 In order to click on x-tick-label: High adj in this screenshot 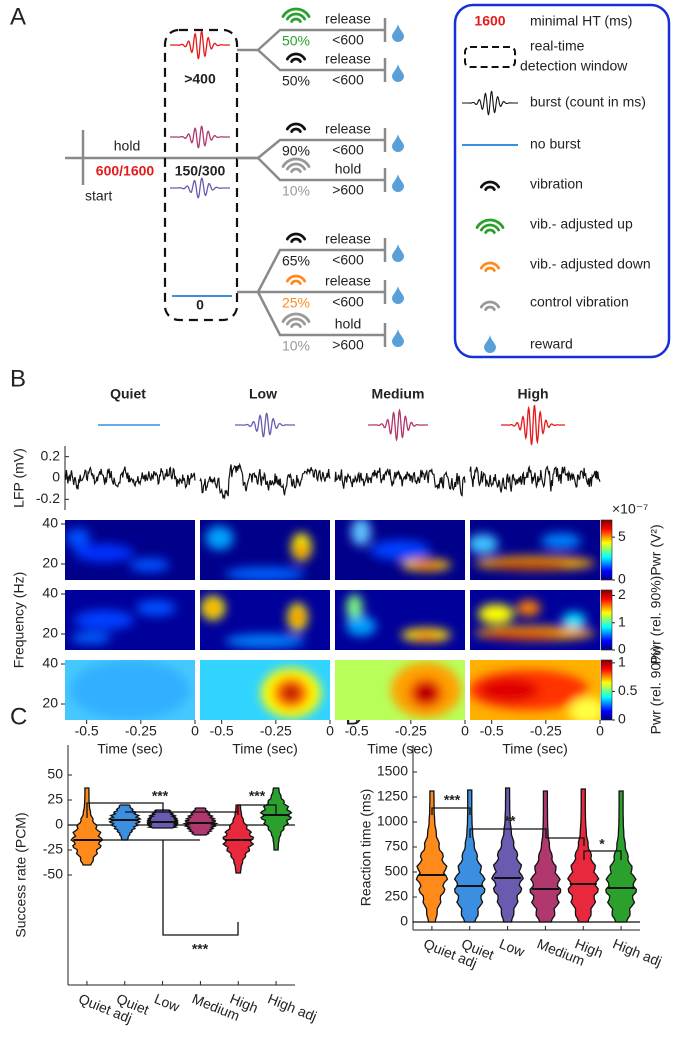, I will do `click(293, 1007)`.